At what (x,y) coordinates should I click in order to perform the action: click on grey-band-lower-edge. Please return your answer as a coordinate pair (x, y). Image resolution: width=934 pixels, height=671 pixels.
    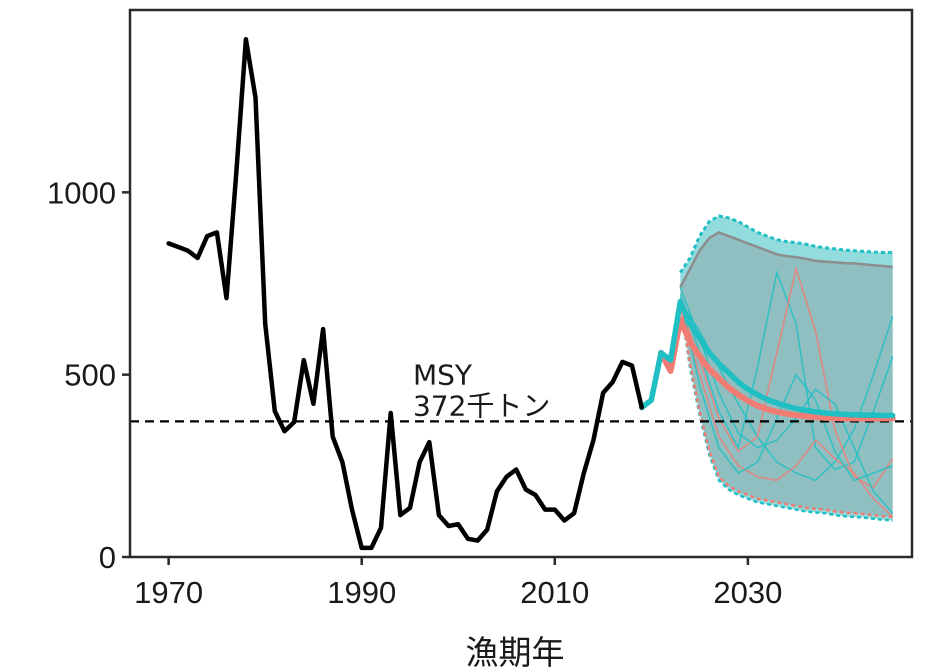
    Looking at the image, I should click on (786, 410).